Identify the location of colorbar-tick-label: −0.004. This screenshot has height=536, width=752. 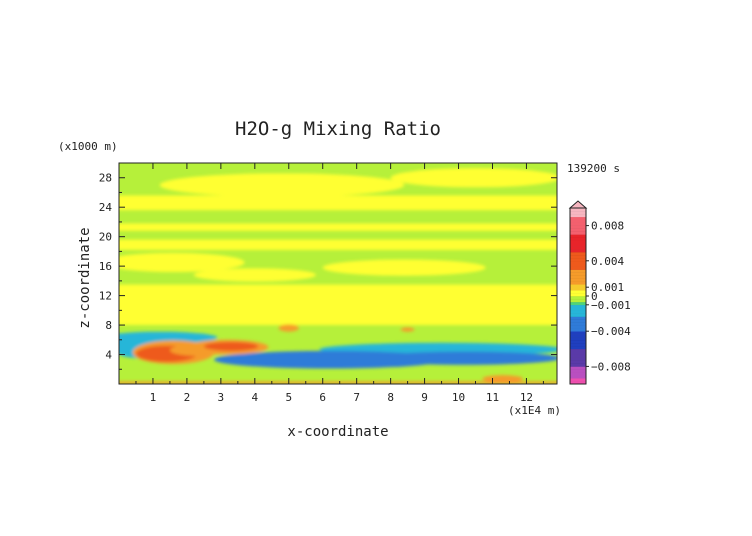
(611, 331).